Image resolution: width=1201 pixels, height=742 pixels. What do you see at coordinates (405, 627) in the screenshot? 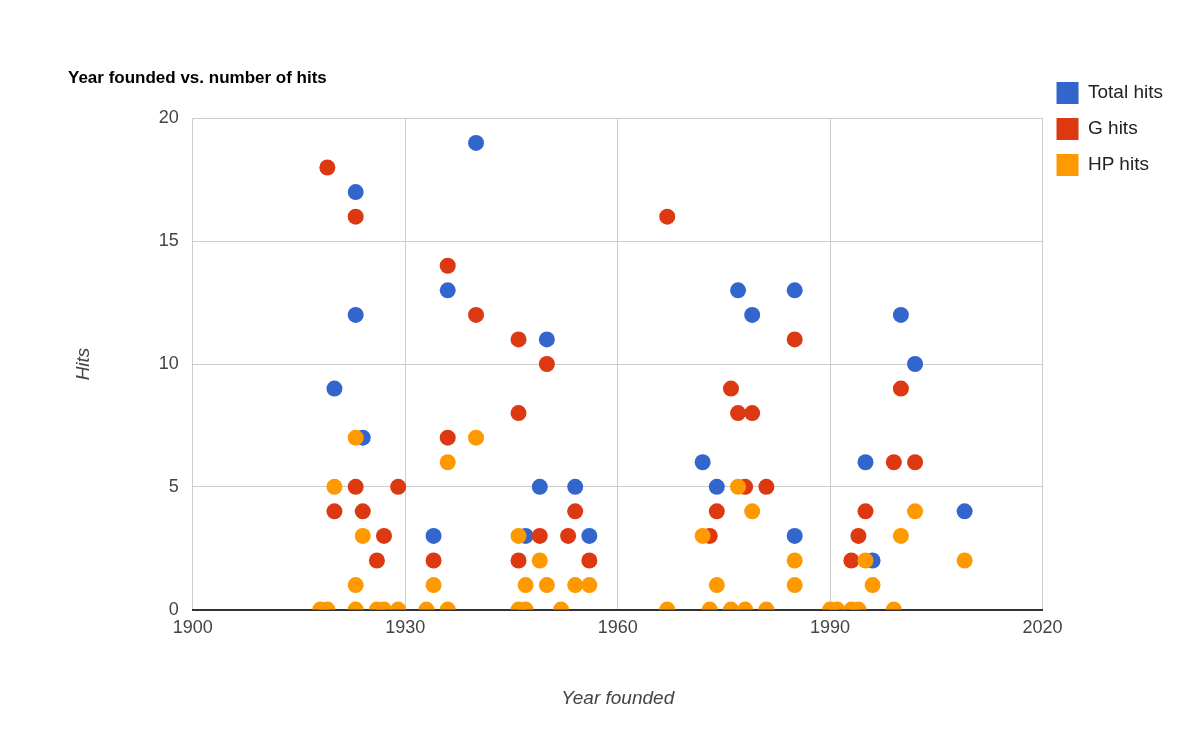
I see `x-tick-label: 1930` at bounding box center [405, 627].